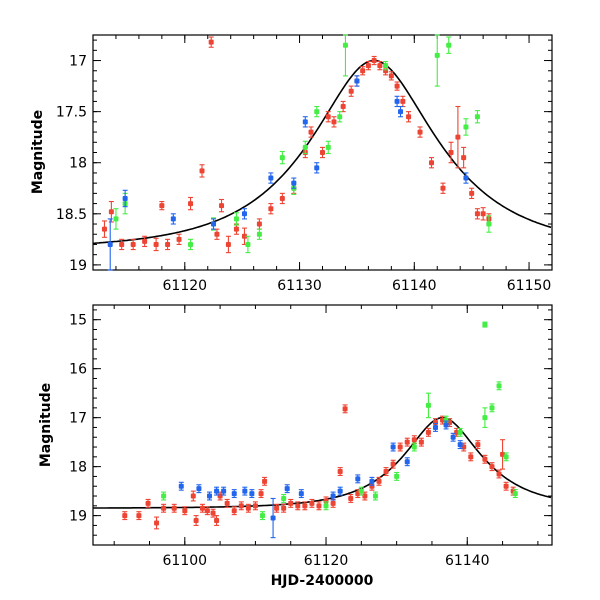  I want to click on bottom-x-tick-label: 61120, so click(326, 561).